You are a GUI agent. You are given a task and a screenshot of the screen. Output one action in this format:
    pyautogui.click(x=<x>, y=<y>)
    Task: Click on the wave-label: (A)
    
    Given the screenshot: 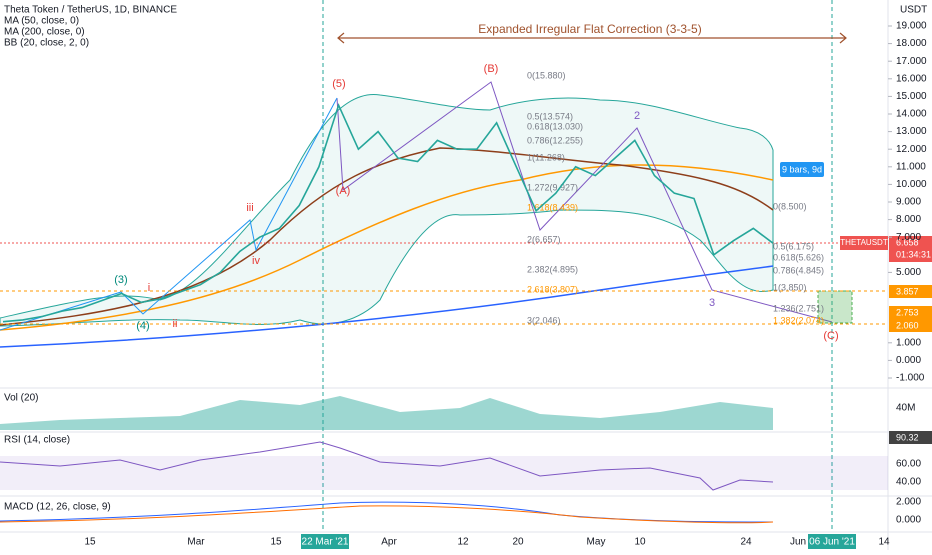 What is the action you would take?
    pyautogui.click(x=343, y=191)
    